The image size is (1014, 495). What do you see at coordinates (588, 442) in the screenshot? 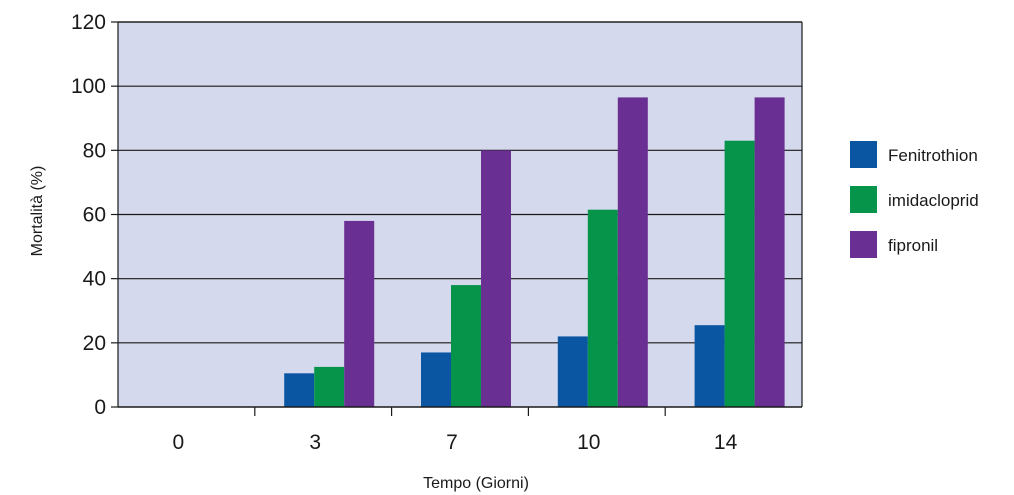
I see `x-tick-label: 10` at bounding box center [588, 442].